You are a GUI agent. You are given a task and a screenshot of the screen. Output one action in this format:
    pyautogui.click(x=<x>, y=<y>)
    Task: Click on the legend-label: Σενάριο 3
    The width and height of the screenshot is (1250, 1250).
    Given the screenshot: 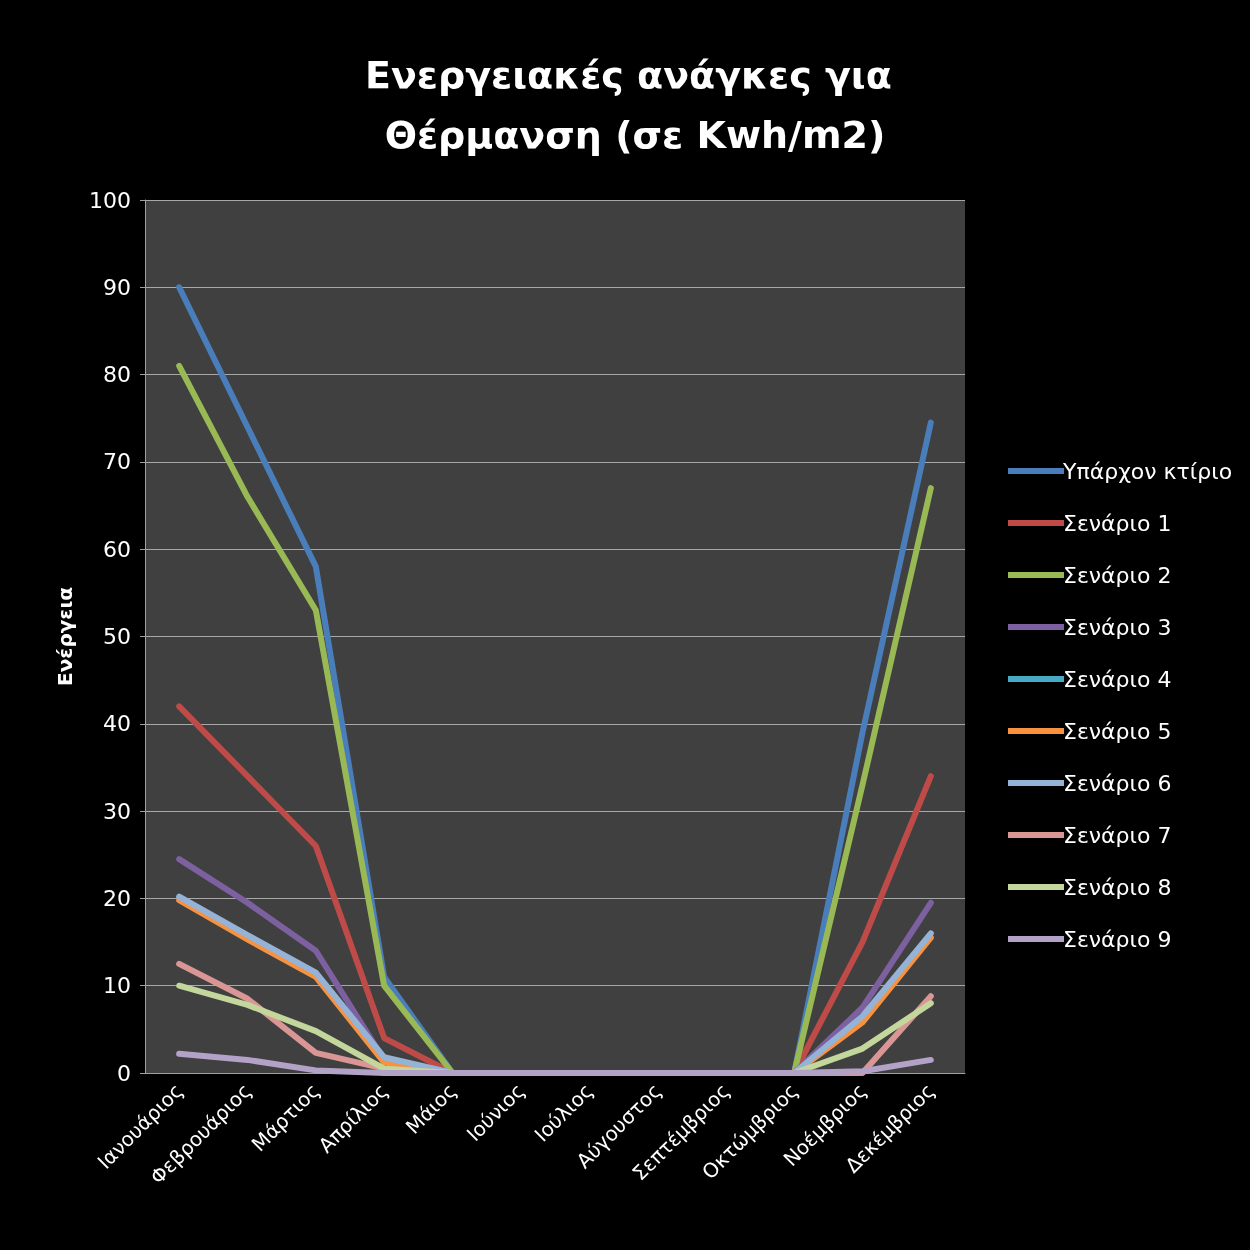 What is the action you would take?
    pyautogui.click(x=1117, y=627)
    